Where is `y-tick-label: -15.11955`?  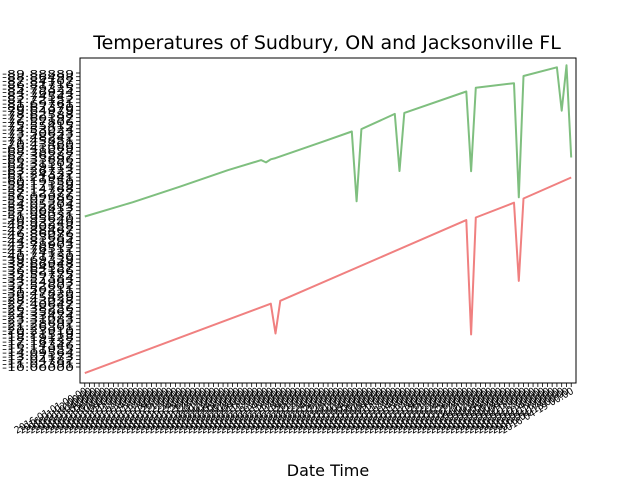
y-tick-label: -15.11955 is located at coordinates (38, 349).